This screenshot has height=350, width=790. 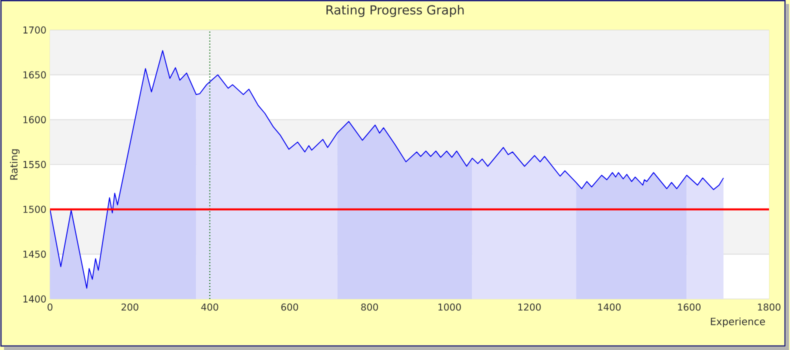 What do you see at coordinates (34, 299) in the screenshot?
I see `y-tick-label: 1400` at bounding box center [34, 299].